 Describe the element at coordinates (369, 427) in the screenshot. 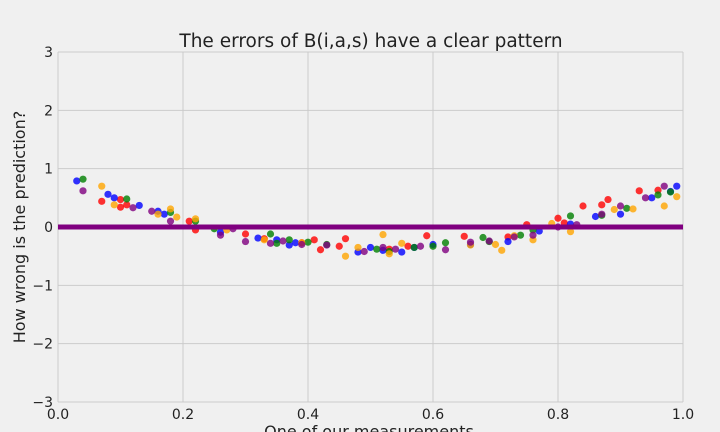

I see `x-axis-label: One of our measurements` at that location.